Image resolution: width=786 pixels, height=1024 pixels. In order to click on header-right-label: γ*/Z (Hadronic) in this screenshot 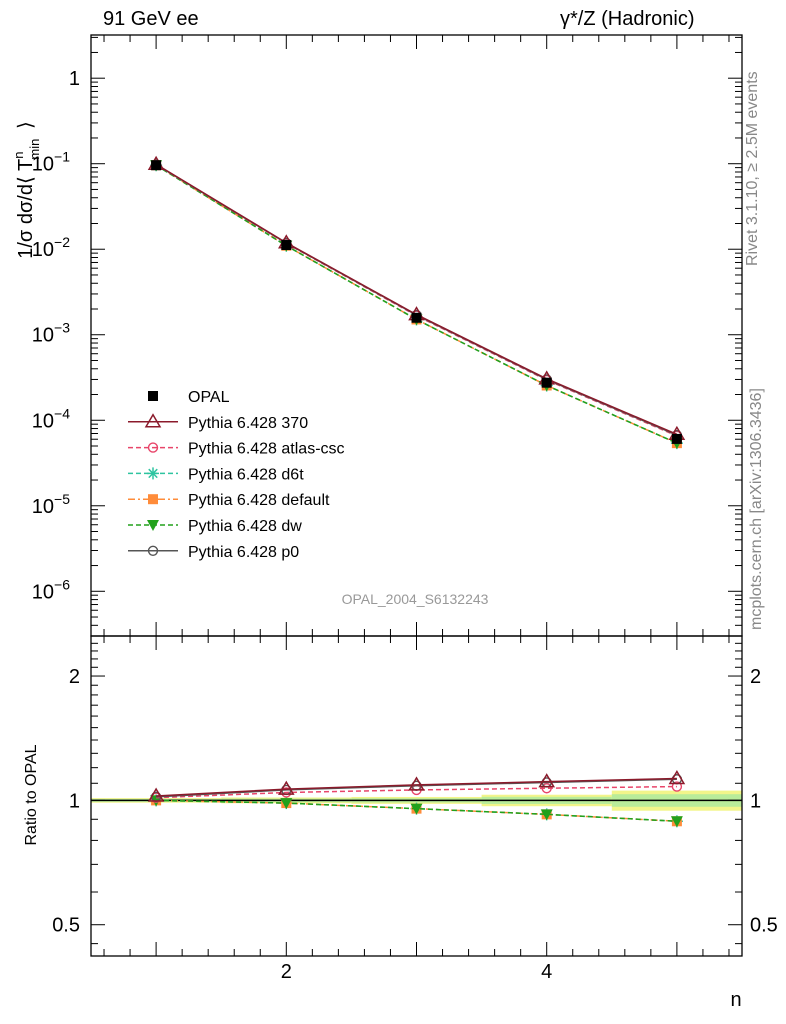, I will do `click(627, 19)`.